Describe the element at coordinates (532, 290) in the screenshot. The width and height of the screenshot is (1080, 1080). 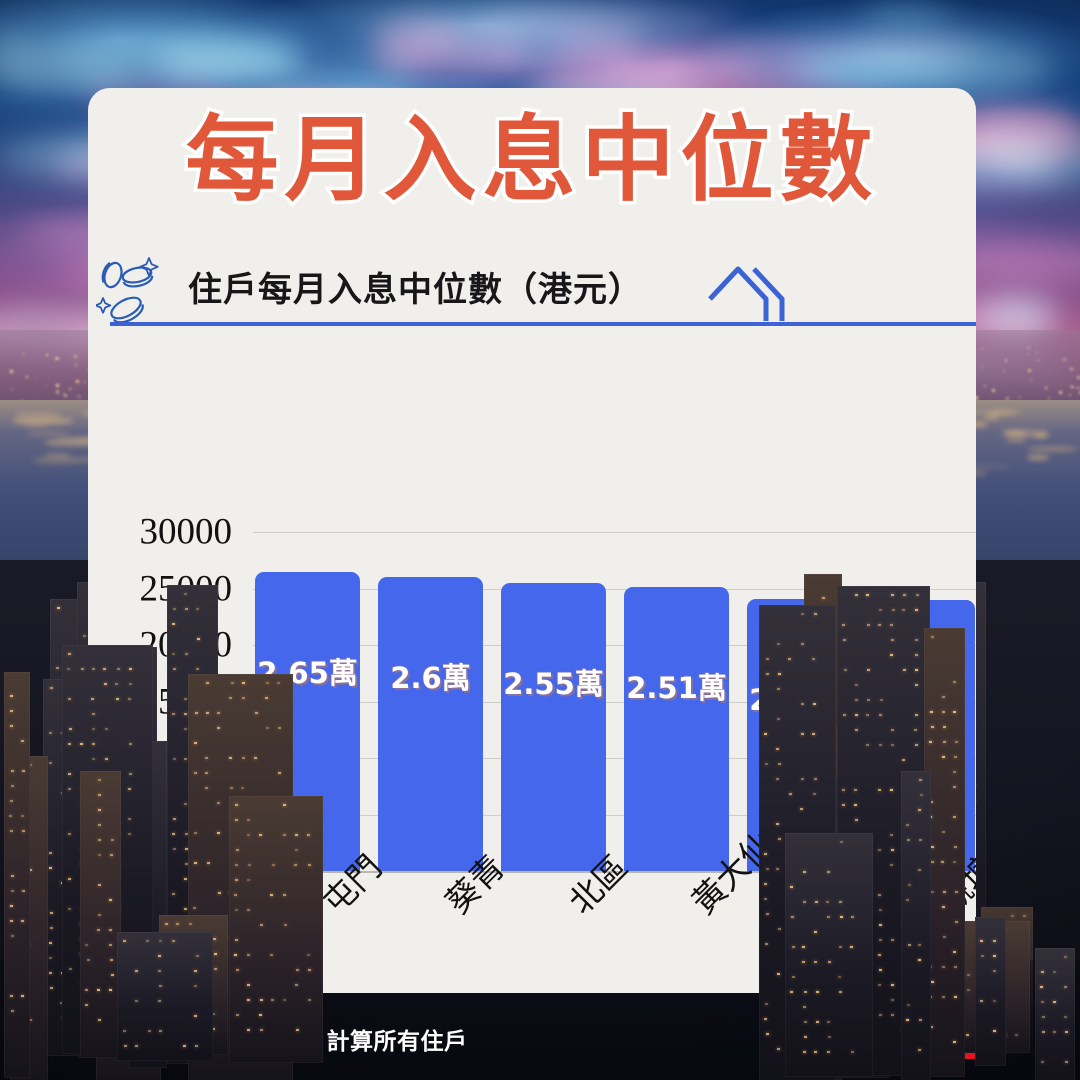
I see `subtitle-row: 住戶每月入息中位數（港元）` at that location.